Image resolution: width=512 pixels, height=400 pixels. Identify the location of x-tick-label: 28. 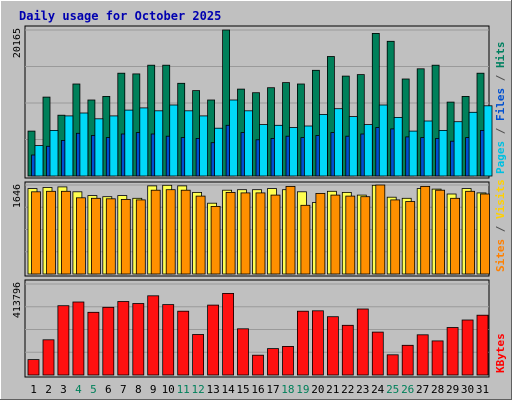
(437, 389).